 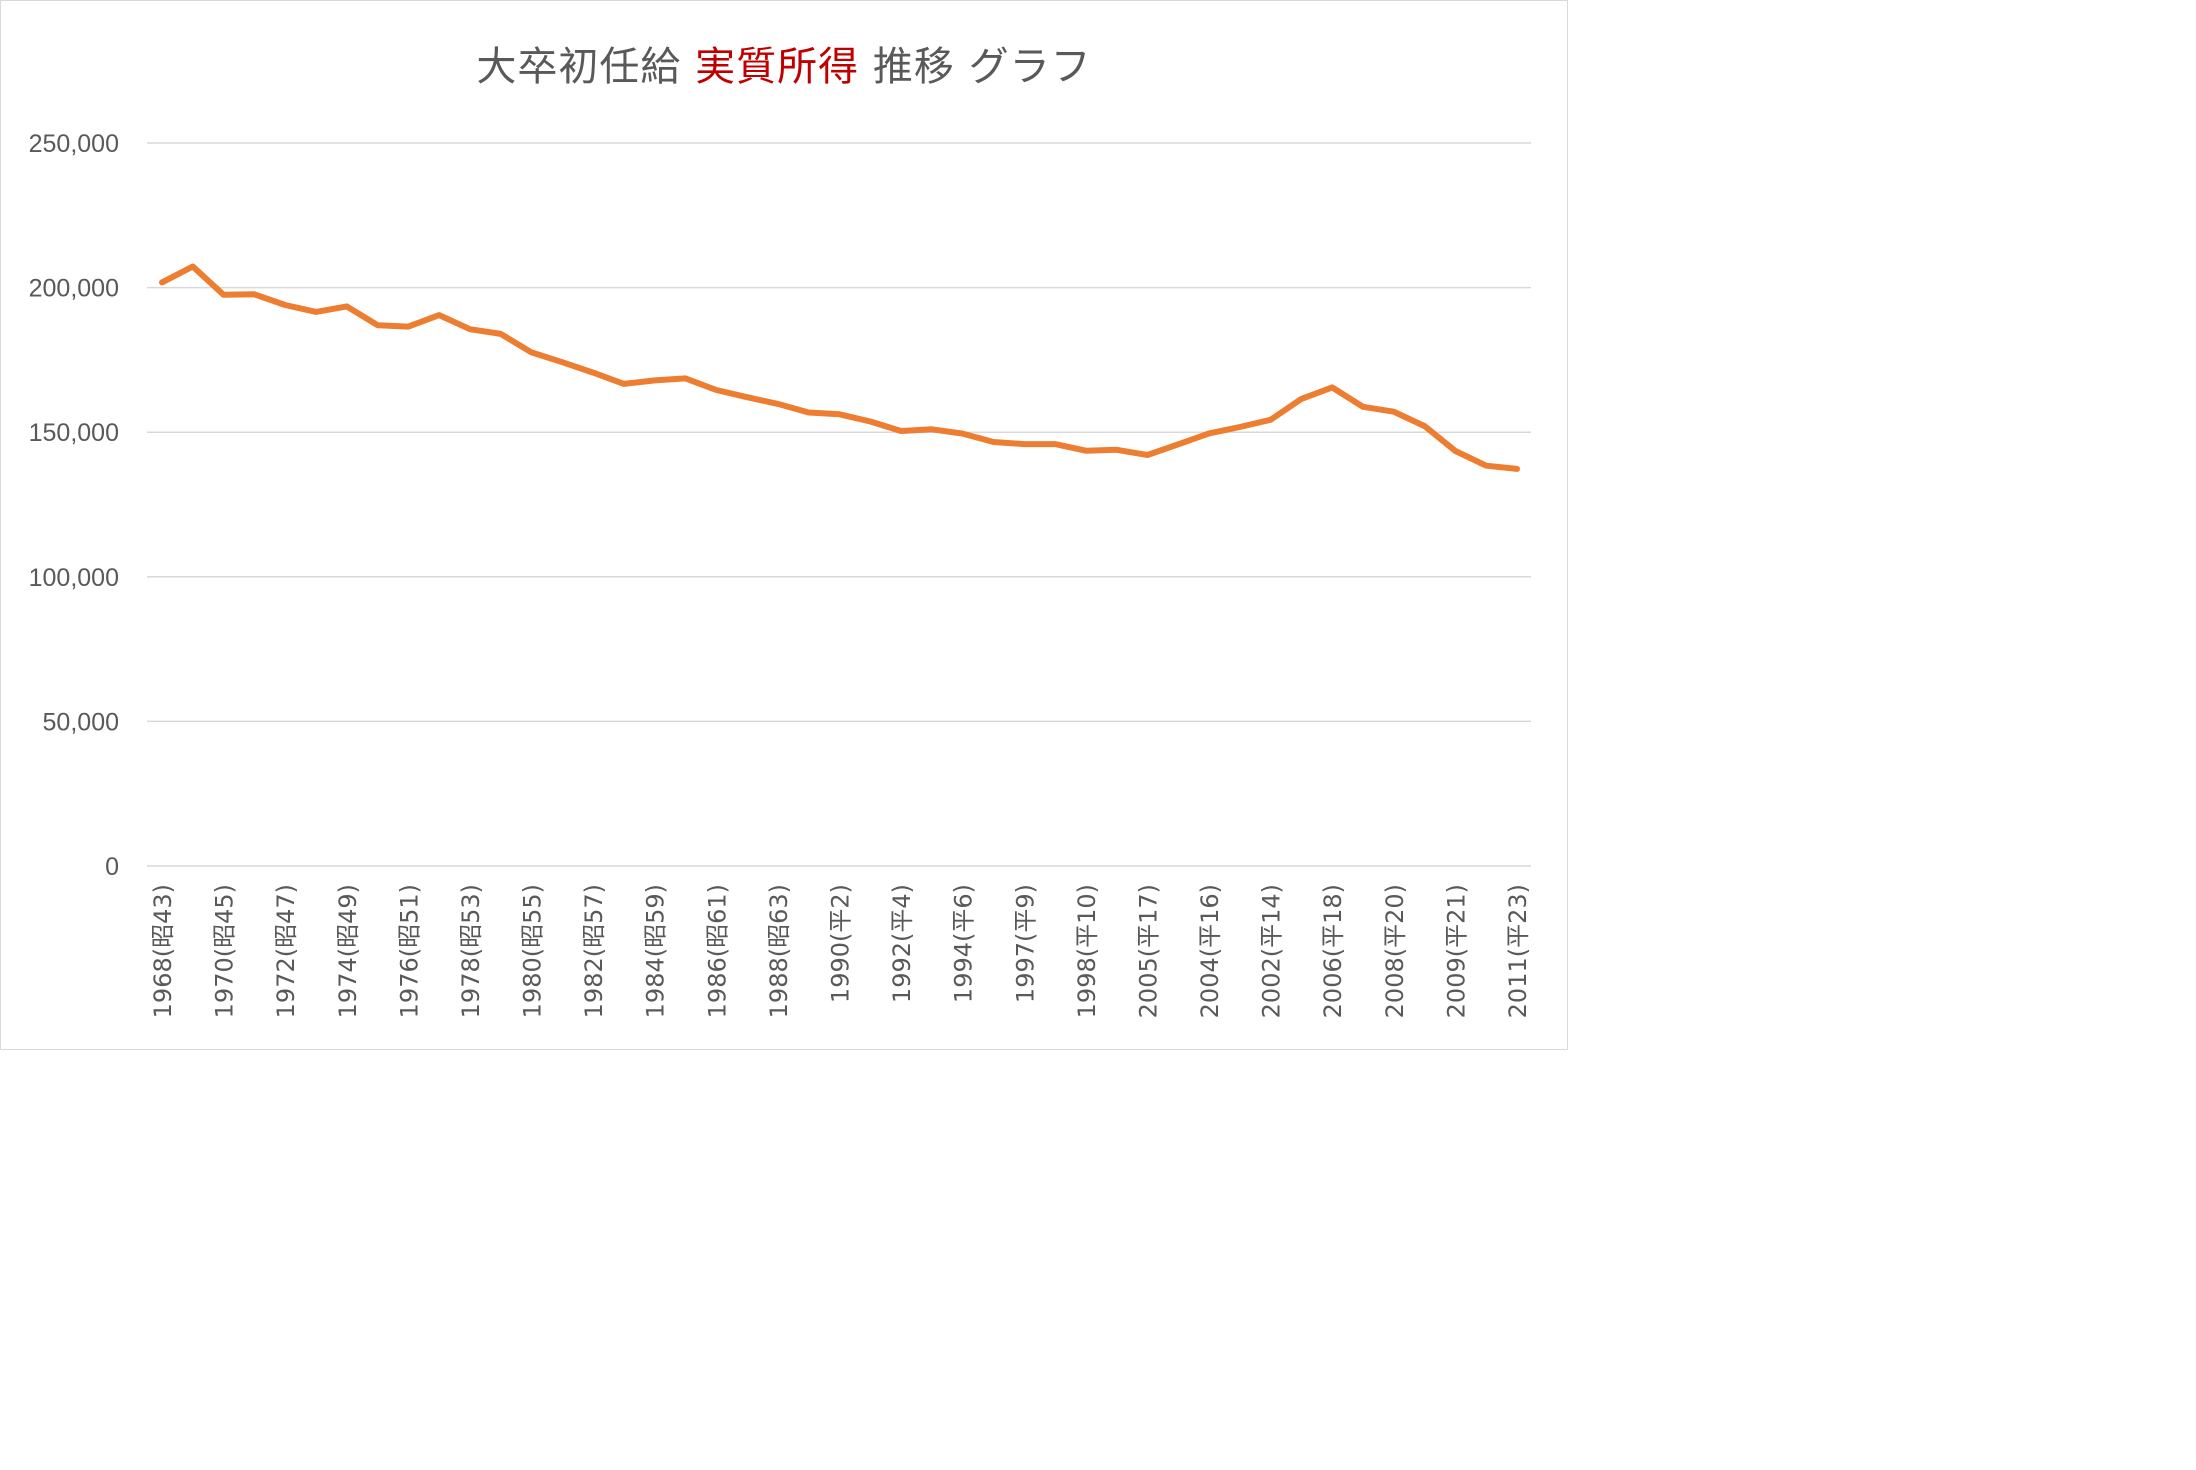 I want to click on x-tick-label: 1997(平9), so click(x=1025, y=943).